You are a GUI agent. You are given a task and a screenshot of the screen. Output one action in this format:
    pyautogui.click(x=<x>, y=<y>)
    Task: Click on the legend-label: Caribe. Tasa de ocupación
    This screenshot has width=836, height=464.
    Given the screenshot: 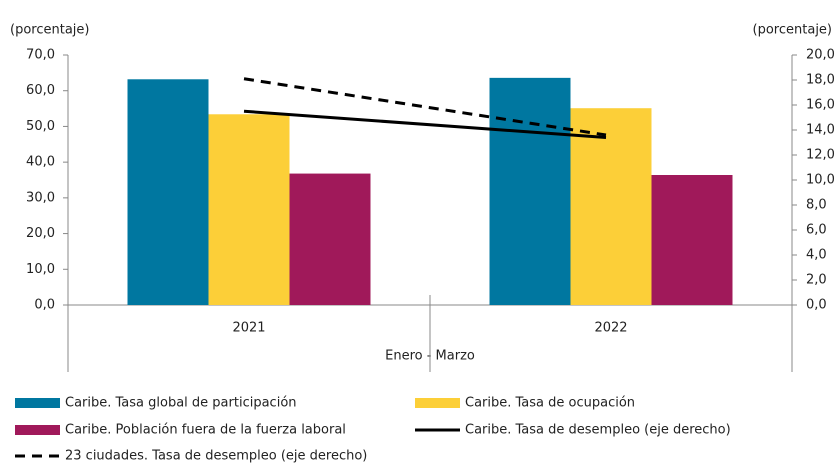 What is the action you would take?
    pyautogui.click(x=550, y=403)
    